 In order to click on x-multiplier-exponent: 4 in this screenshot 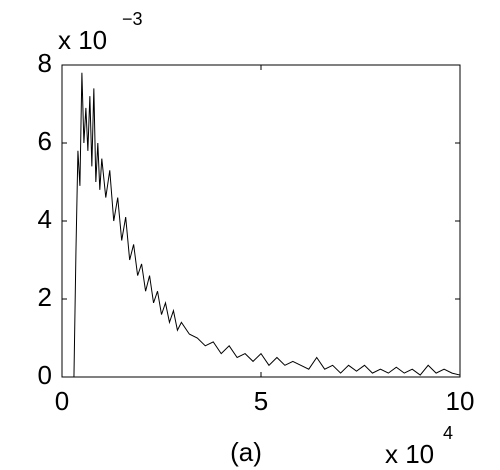, I will do `click(448, 433)`.